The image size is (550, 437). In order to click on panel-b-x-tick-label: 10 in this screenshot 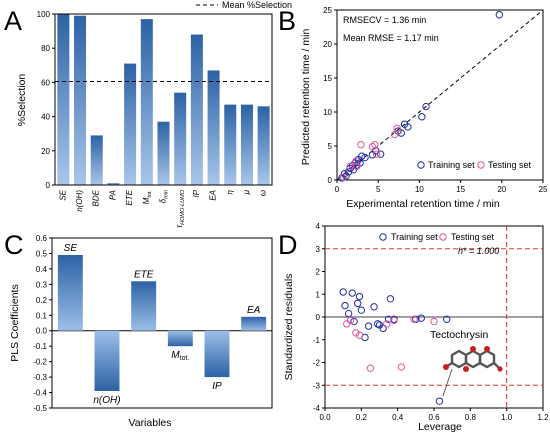, I will do `click(419, 189)`.